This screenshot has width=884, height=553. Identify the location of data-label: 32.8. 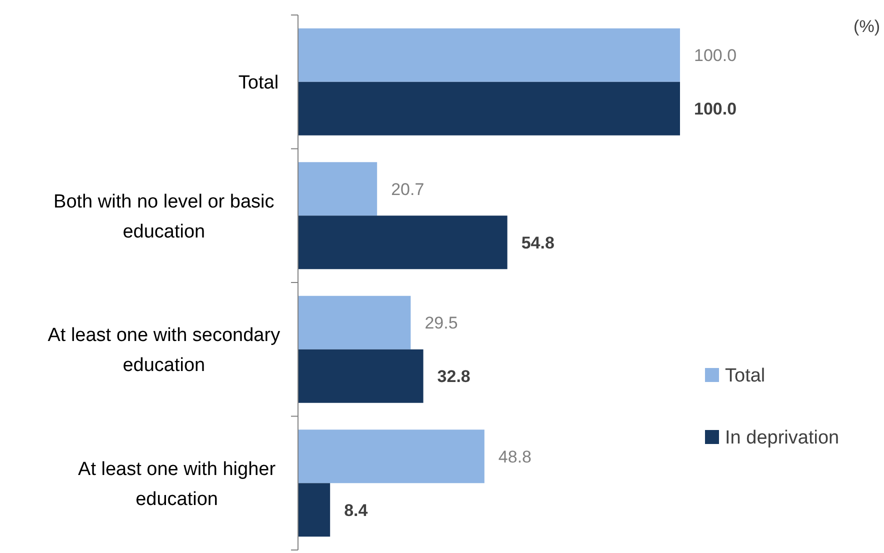
(453, 376).